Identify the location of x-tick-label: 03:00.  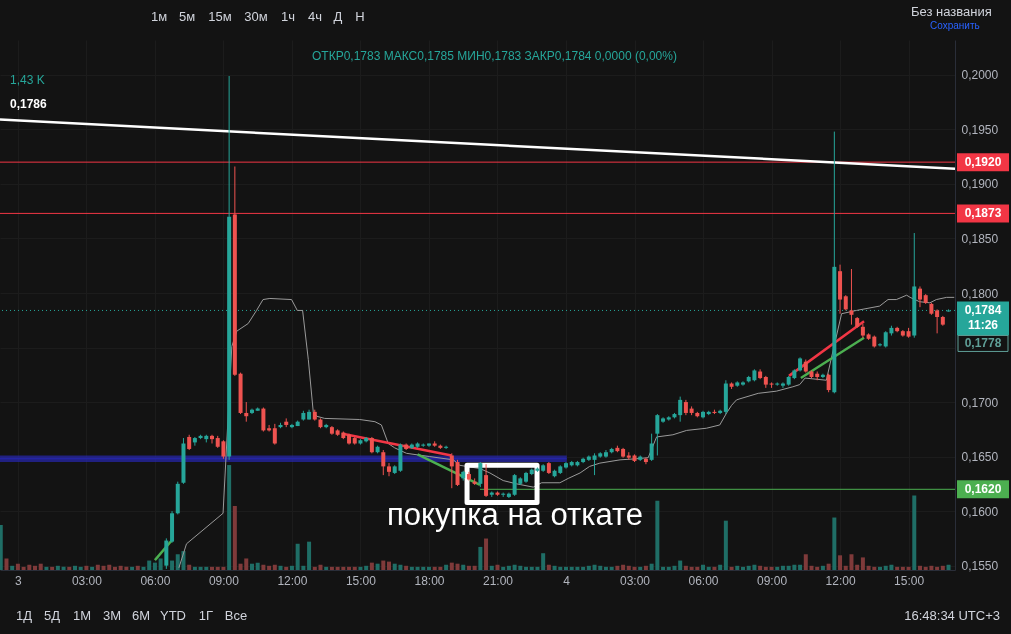
(635, 580).